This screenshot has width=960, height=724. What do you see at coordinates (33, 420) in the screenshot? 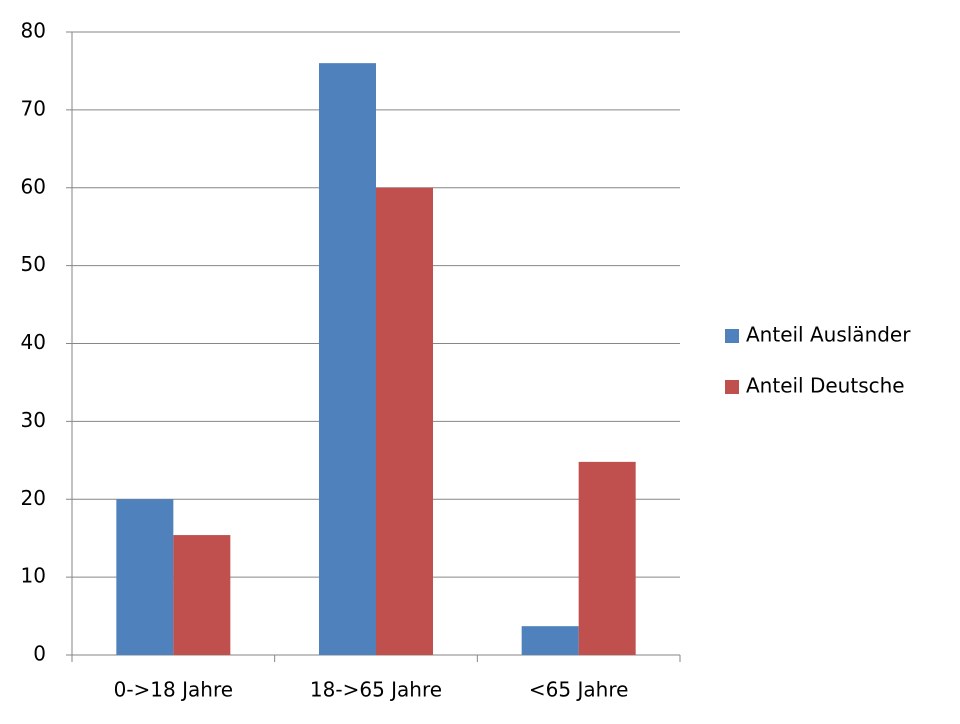
I see `y-tick-label: 30` at bounding box center [33, 420].